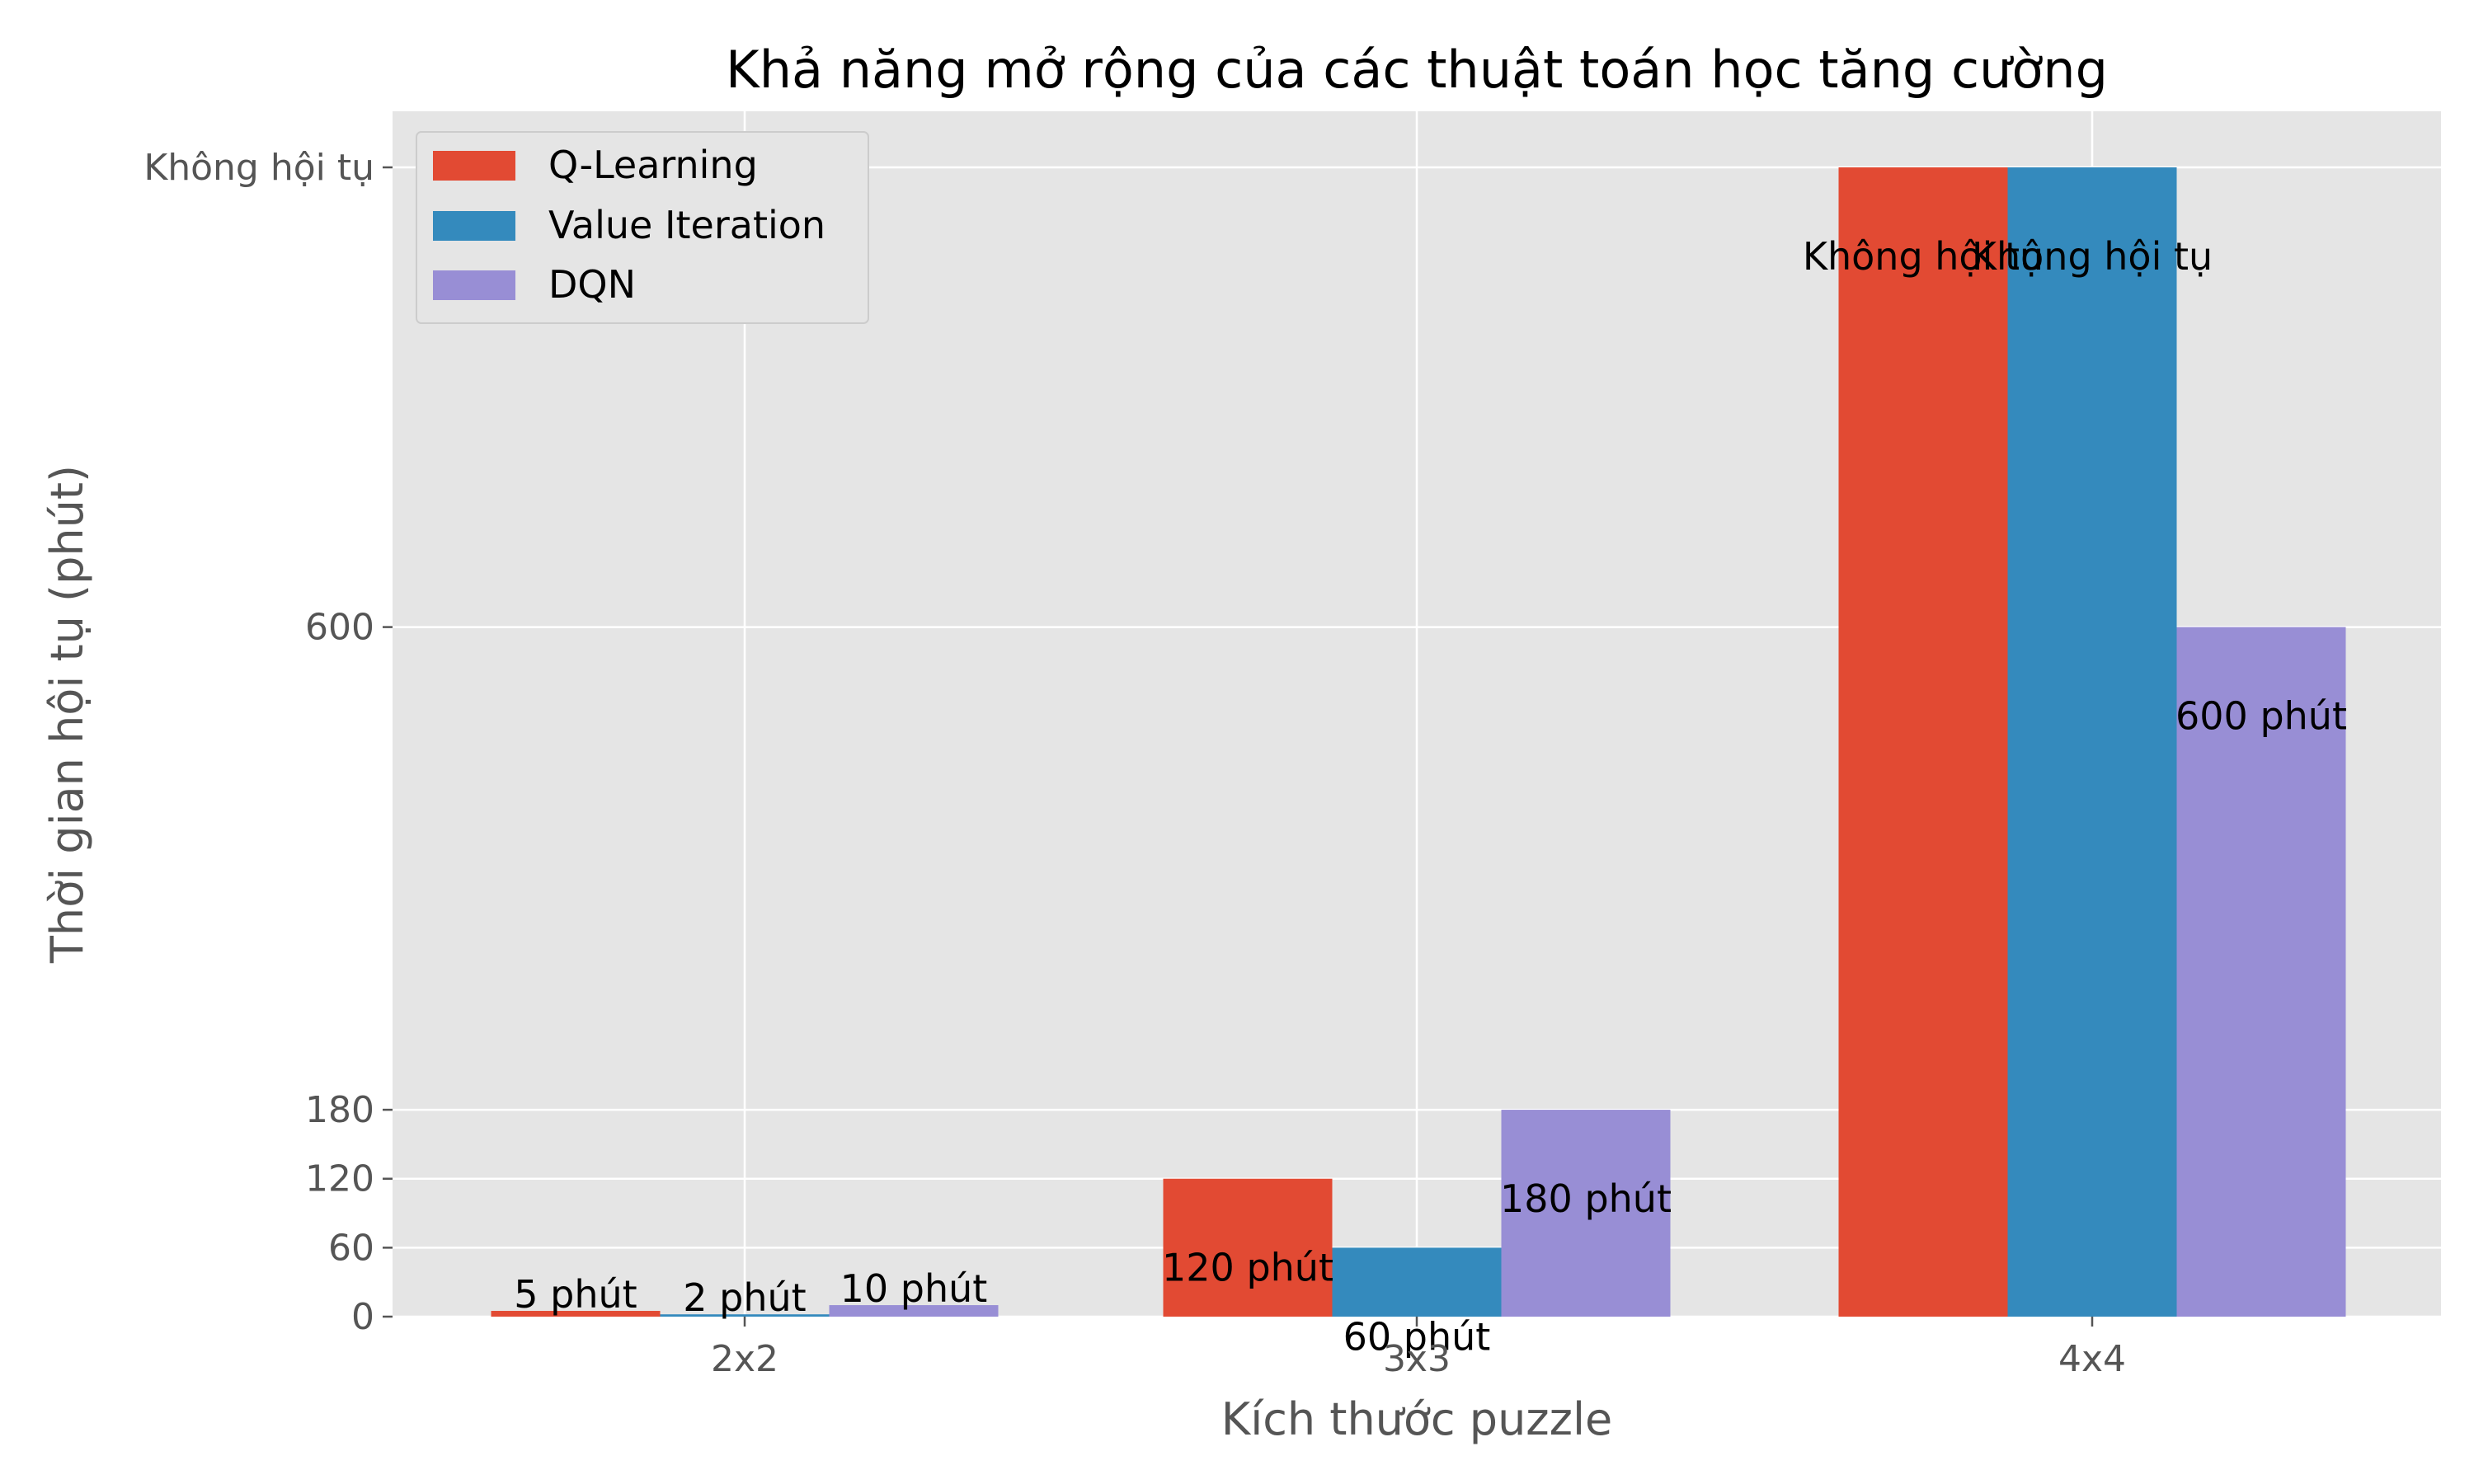 The height and width of the screenshot is (1484, 2474). What do you see at coordinates (1417, 1359) in the screenshot?
I see `x-tick-label: 3x3` at bounding box center [1417, 1359].